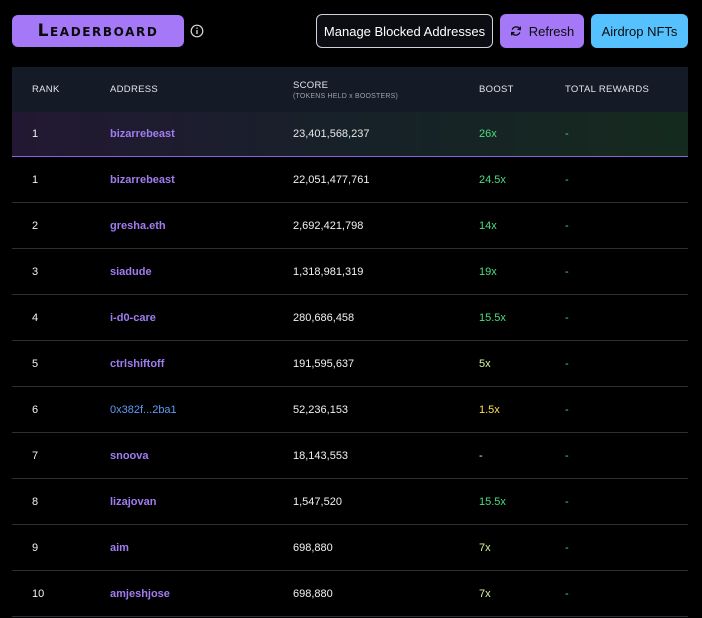  Describe the element at coordinates (35, 225) in the screenshot. I see `rank-cell: 2` at that location.